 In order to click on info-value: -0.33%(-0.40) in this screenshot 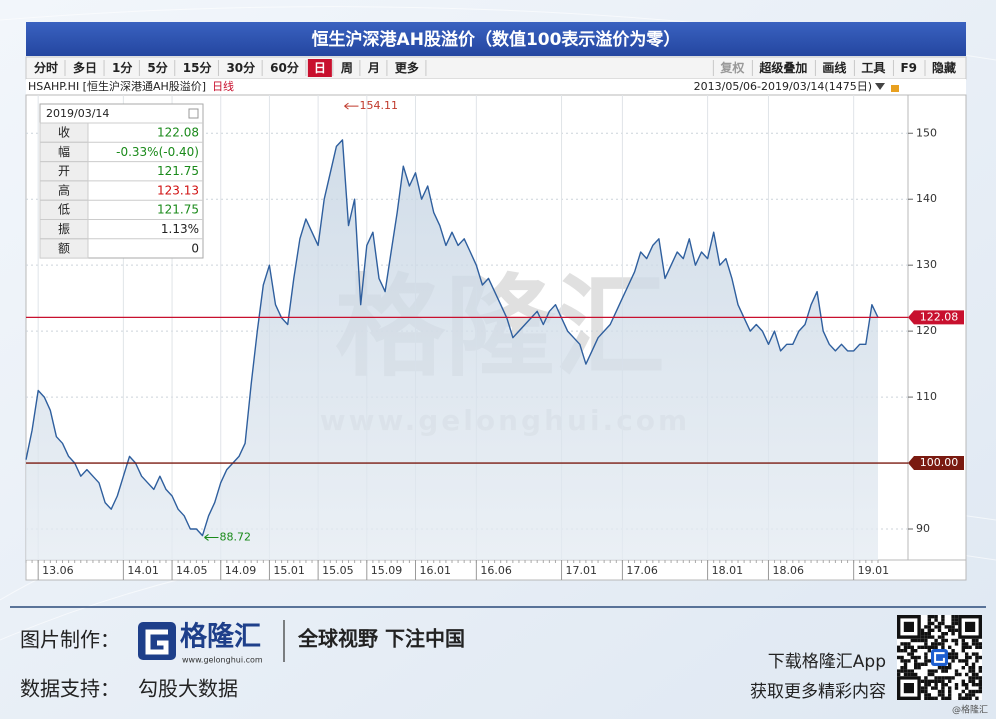, I will do `click(157, 152)`.